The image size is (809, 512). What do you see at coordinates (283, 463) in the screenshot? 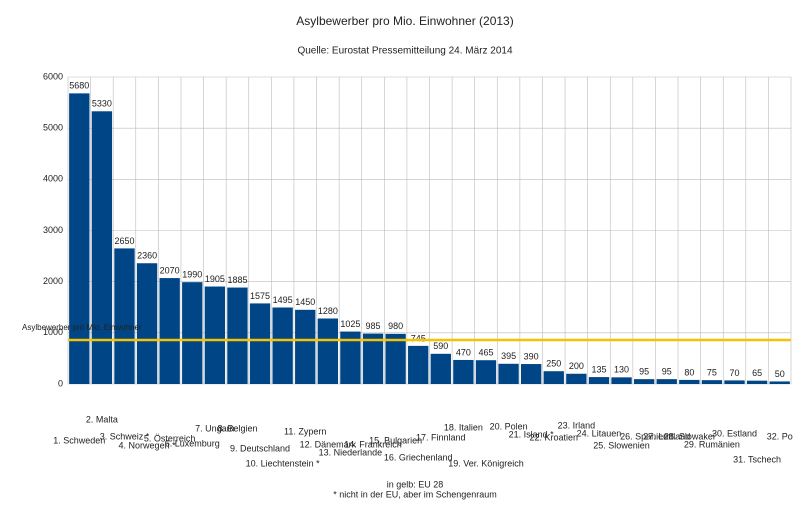
I see `x-tick-label: 10. Liechtenstein *` at bounding box center [283, 463].